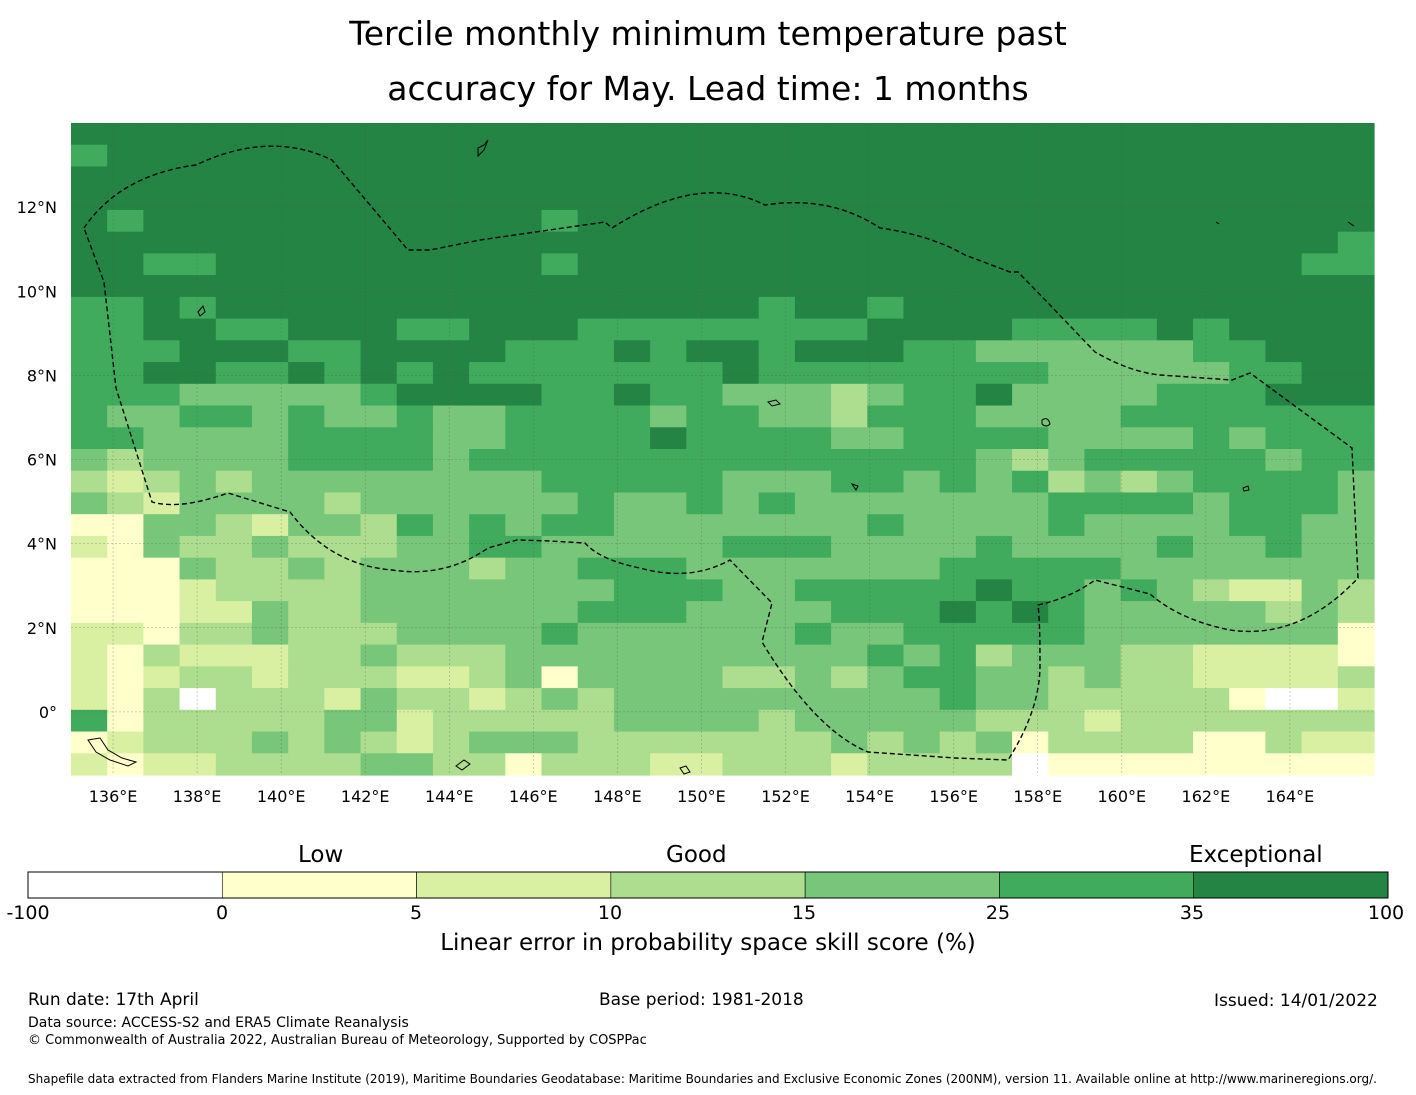 The height and width of the screenshot is (1095, 1416). I want to click on colorbar-tick: 10, so click(610, 913).